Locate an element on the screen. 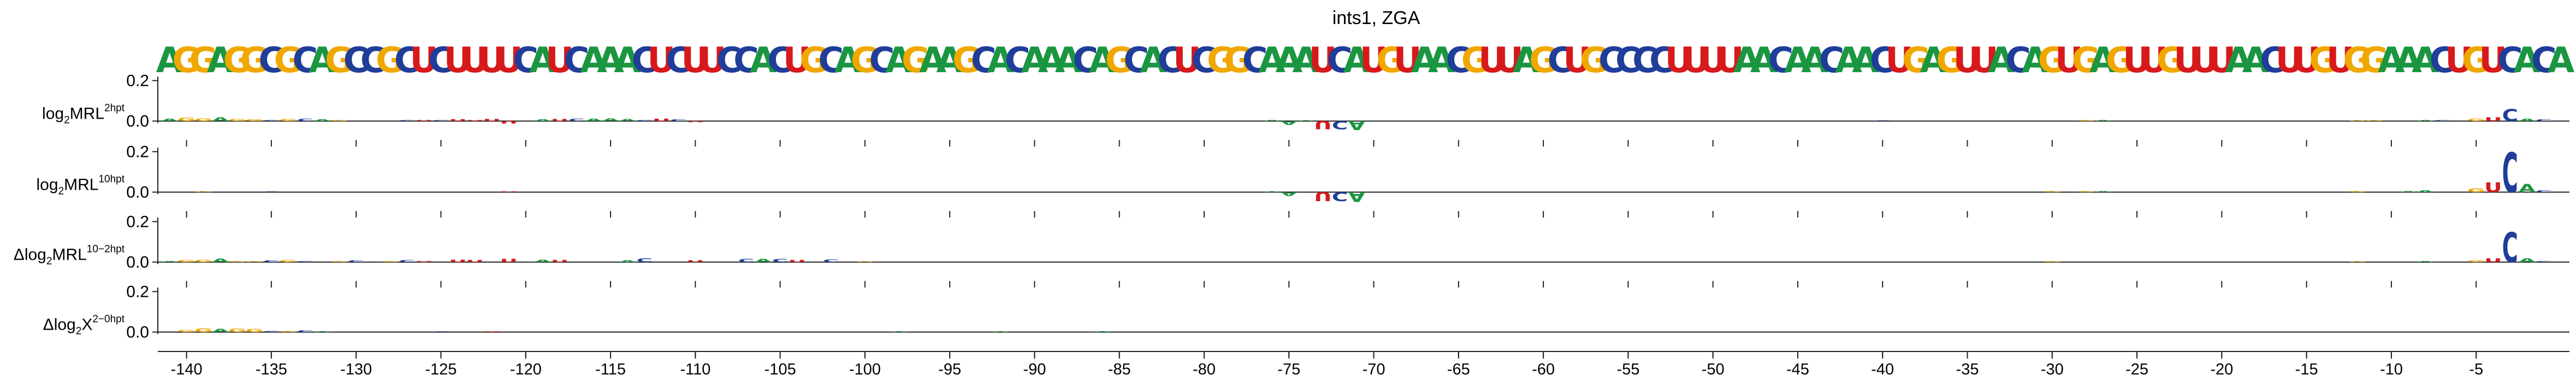 This screenshot has width=2576, height=381. x-tick-label: -70 is located at coordinates (1374, 369).